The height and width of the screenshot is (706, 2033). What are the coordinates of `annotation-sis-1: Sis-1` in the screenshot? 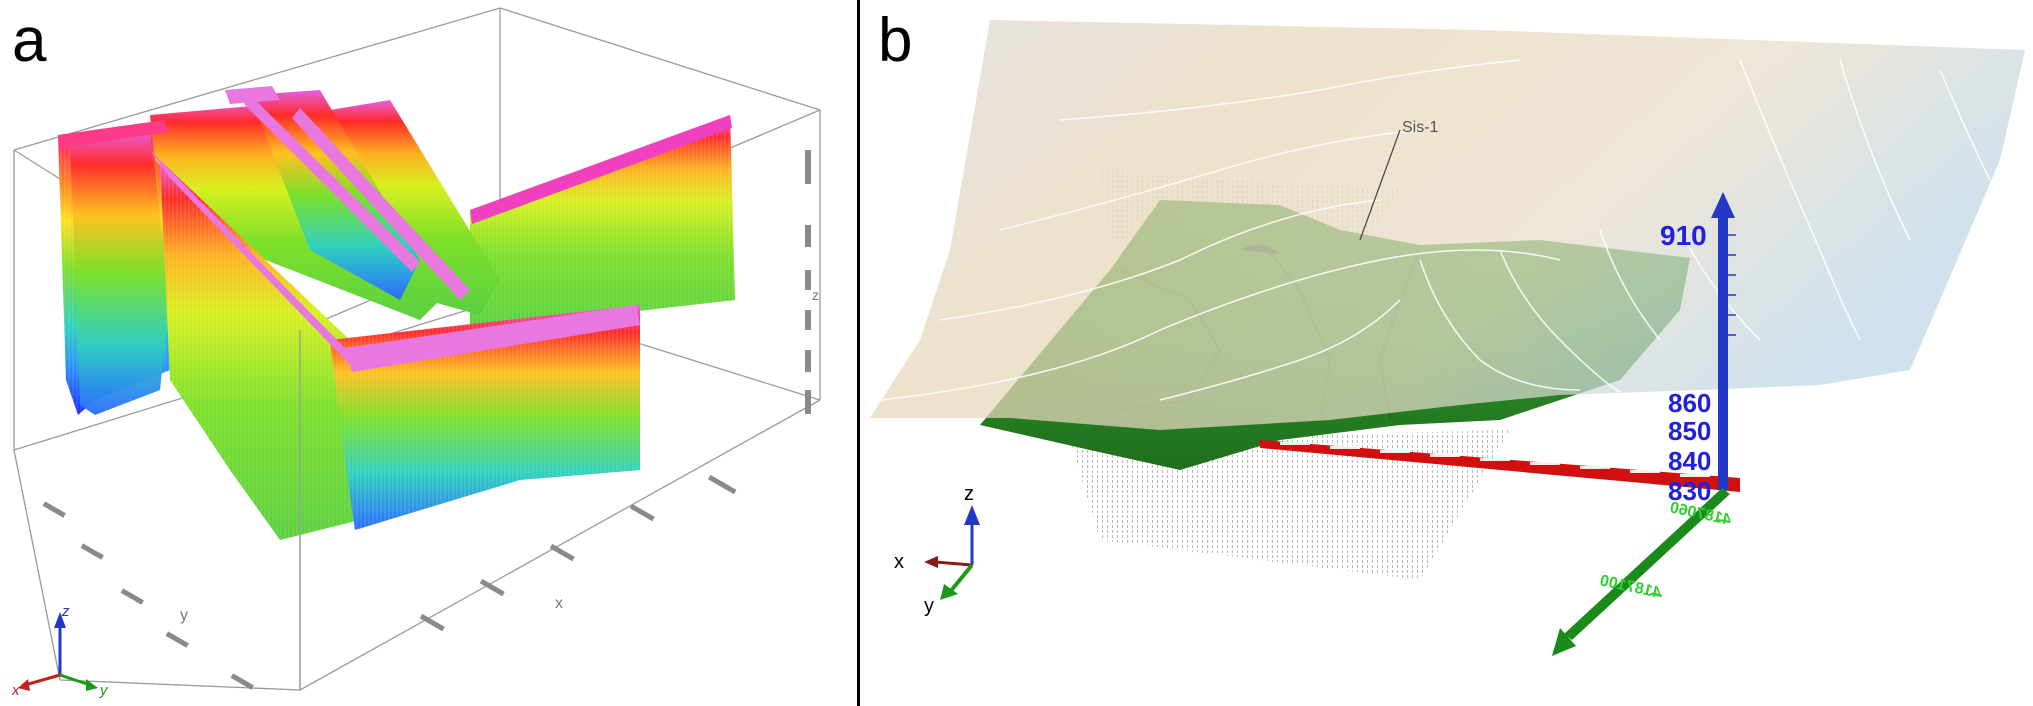 It's located at (1420, 127).